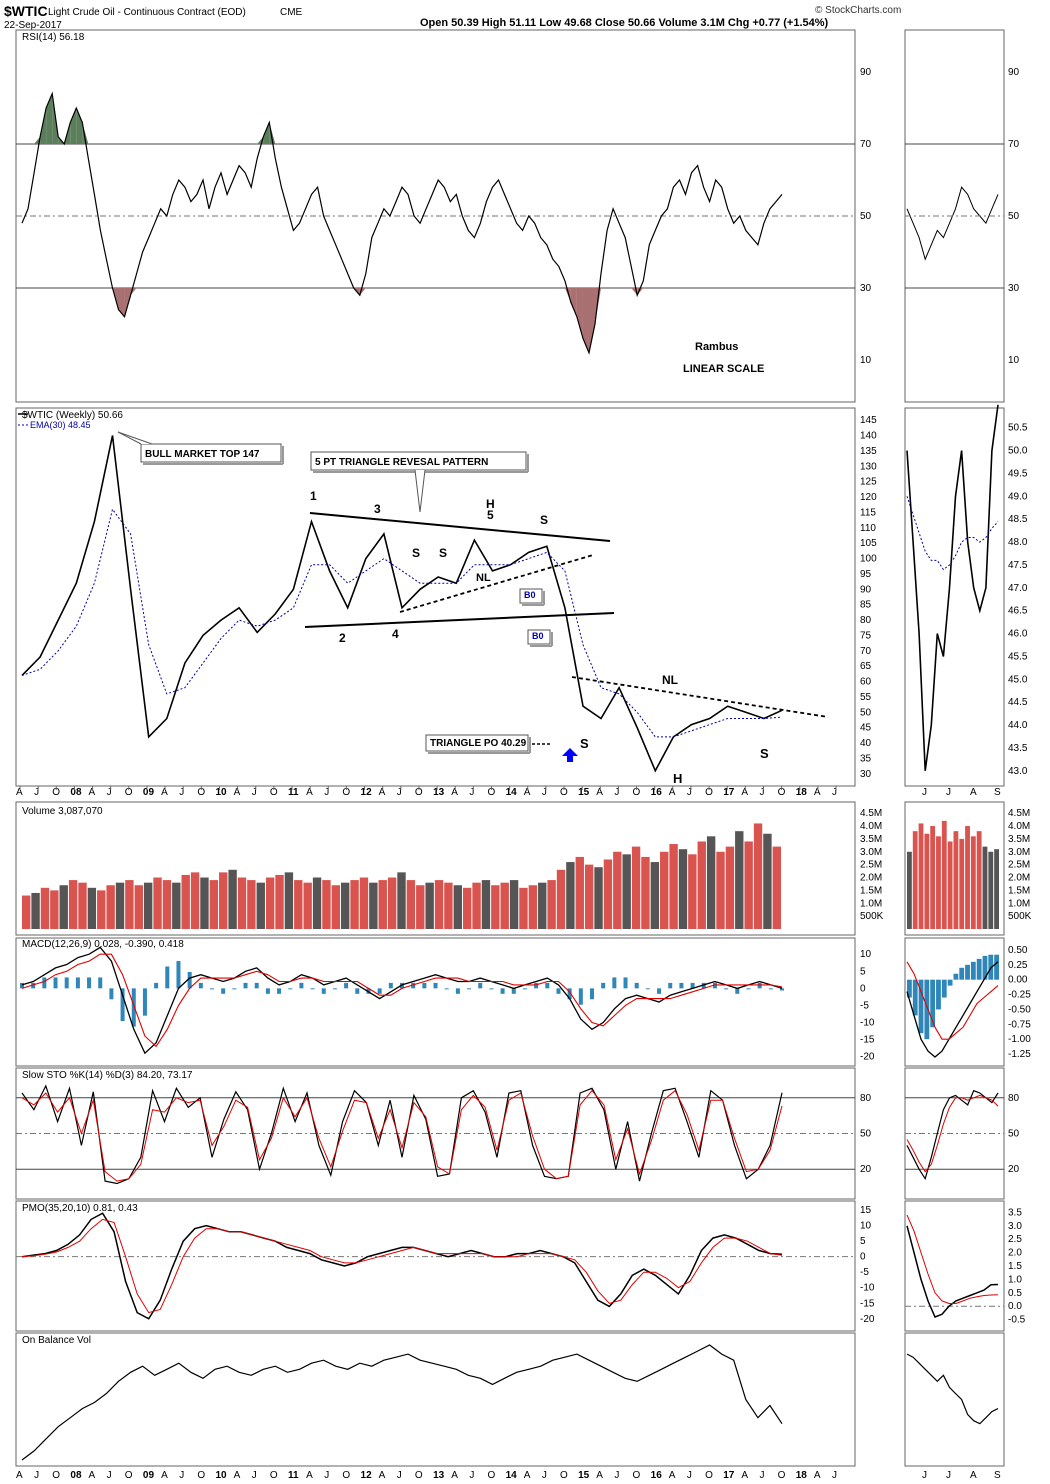 The width and height of the screenshot is (1050, 1484). I want to click on y-tick-label: 5, so click(863, 1241).